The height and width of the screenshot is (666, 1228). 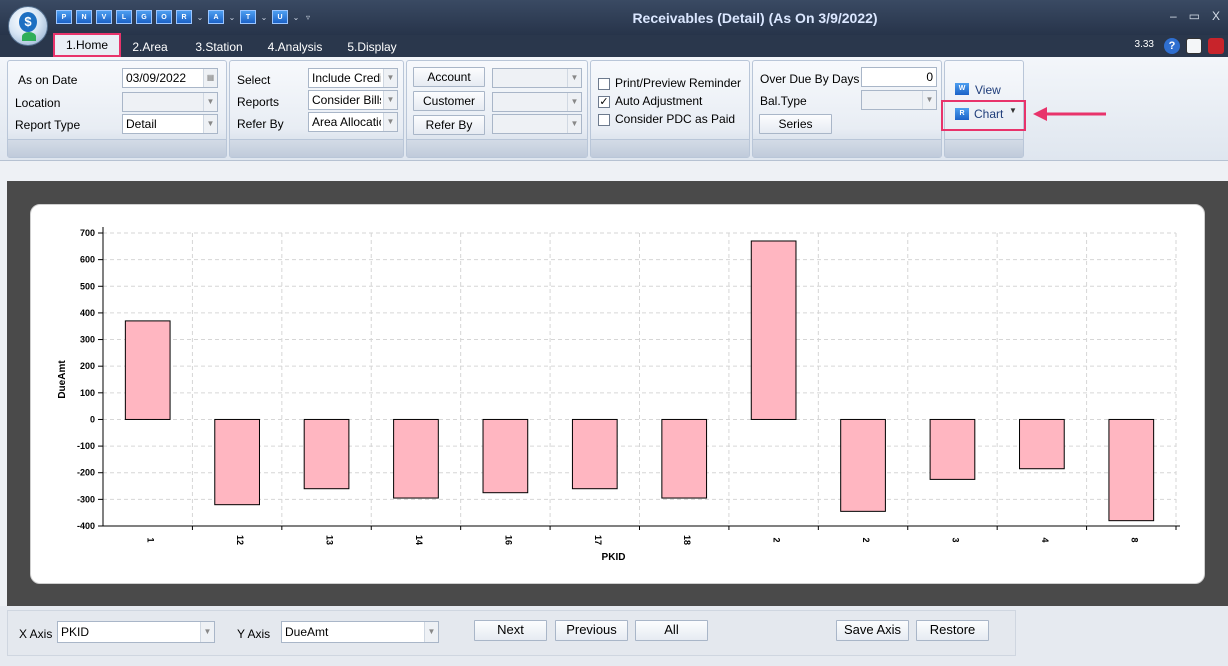 I want to click on chart-highlight-box, so click(x=983, y=115).